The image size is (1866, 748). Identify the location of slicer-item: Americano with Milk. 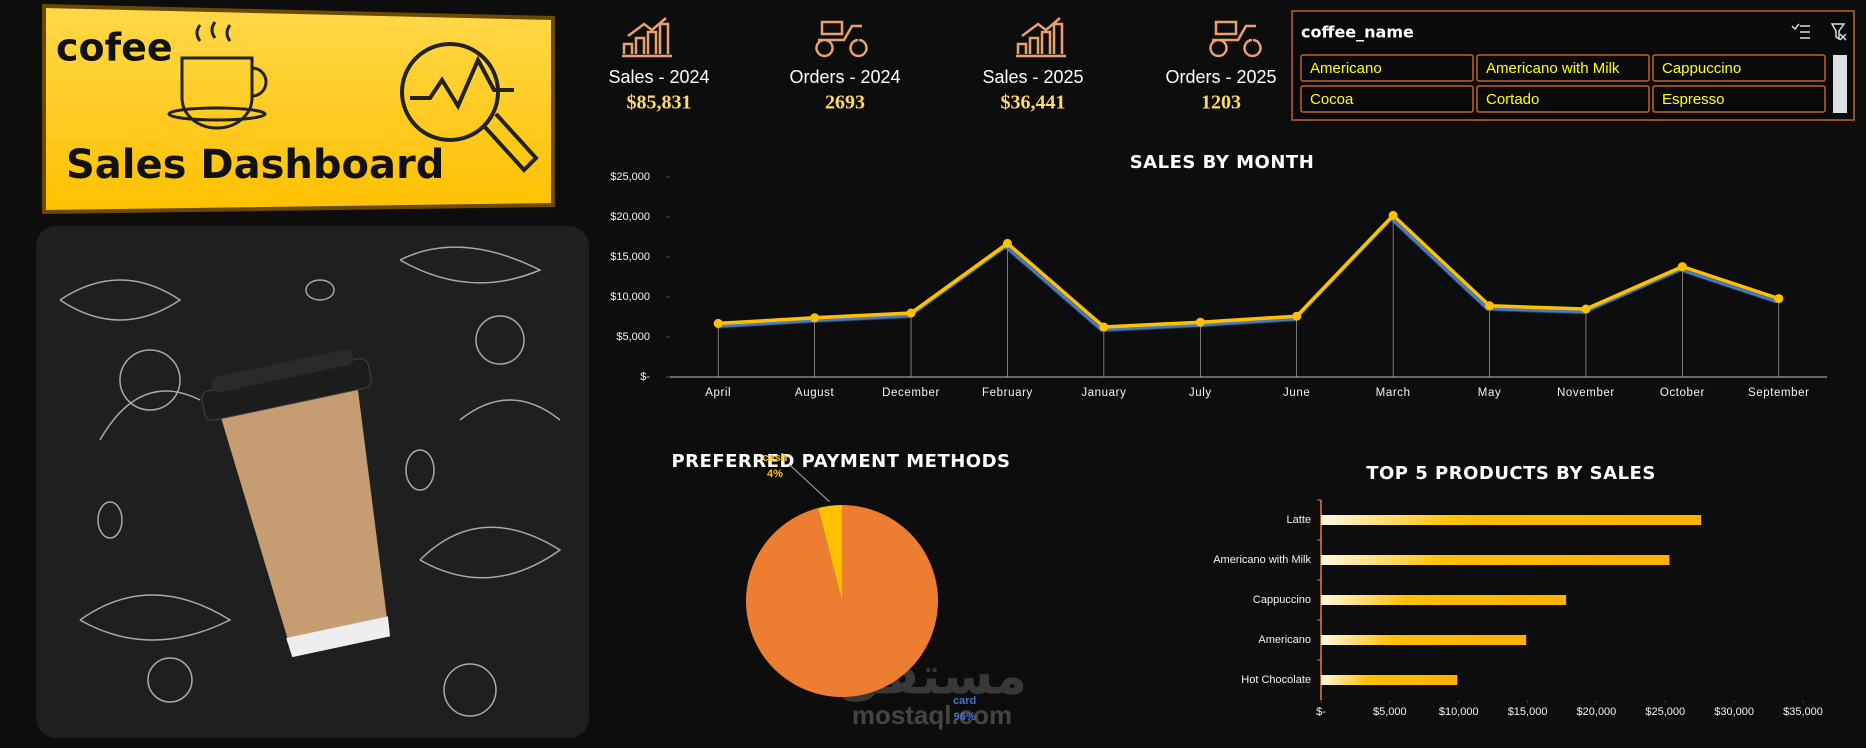
(1553, 68).